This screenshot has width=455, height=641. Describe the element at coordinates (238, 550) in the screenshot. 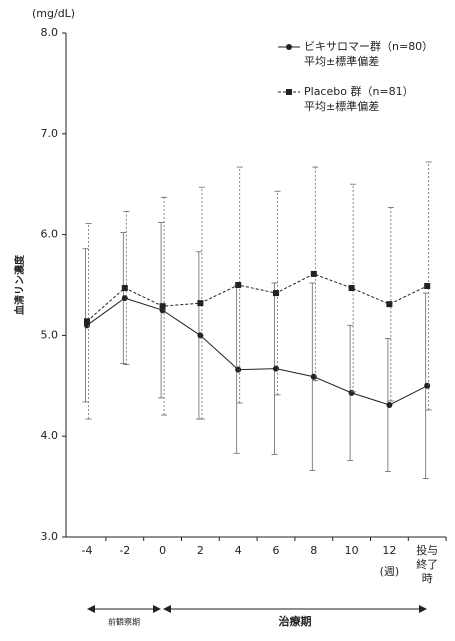

I see `x-tick-label: 4` at that location.